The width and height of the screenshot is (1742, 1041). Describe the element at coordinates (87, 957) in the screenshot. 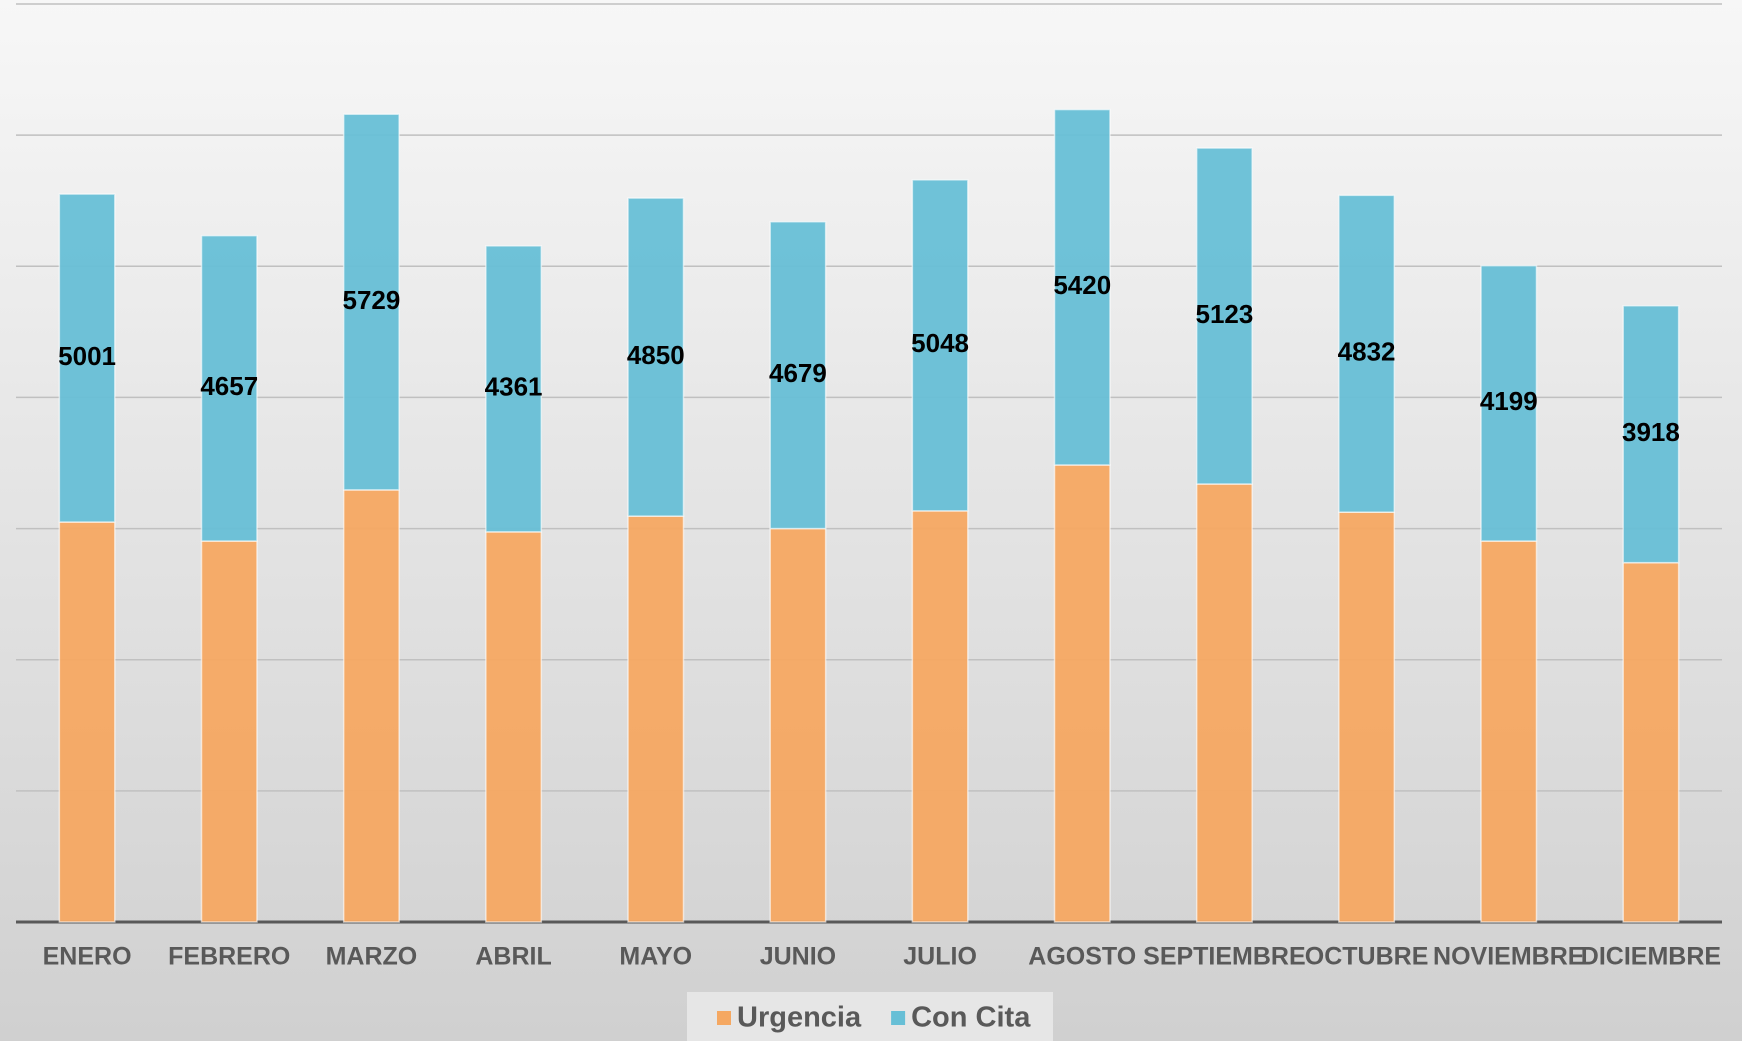

I see `x-tick-label: ENERO` at that location.